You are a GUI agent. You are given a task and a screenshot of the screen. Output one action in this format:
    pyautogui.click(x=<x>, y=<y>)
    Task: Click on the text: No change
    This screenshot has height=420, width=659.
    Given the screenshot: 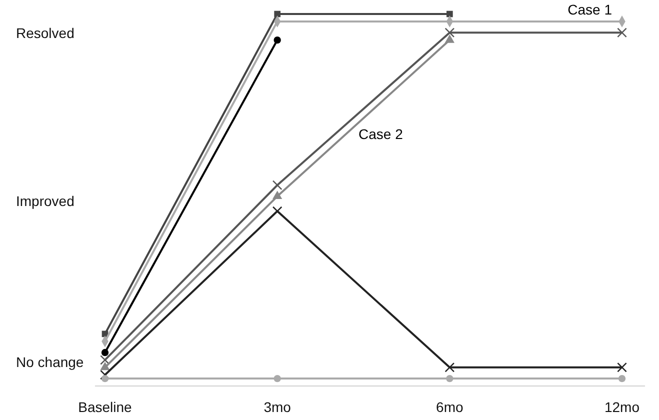 What is the action you would take?
    pyautogui.click(x=50, y=362)
    